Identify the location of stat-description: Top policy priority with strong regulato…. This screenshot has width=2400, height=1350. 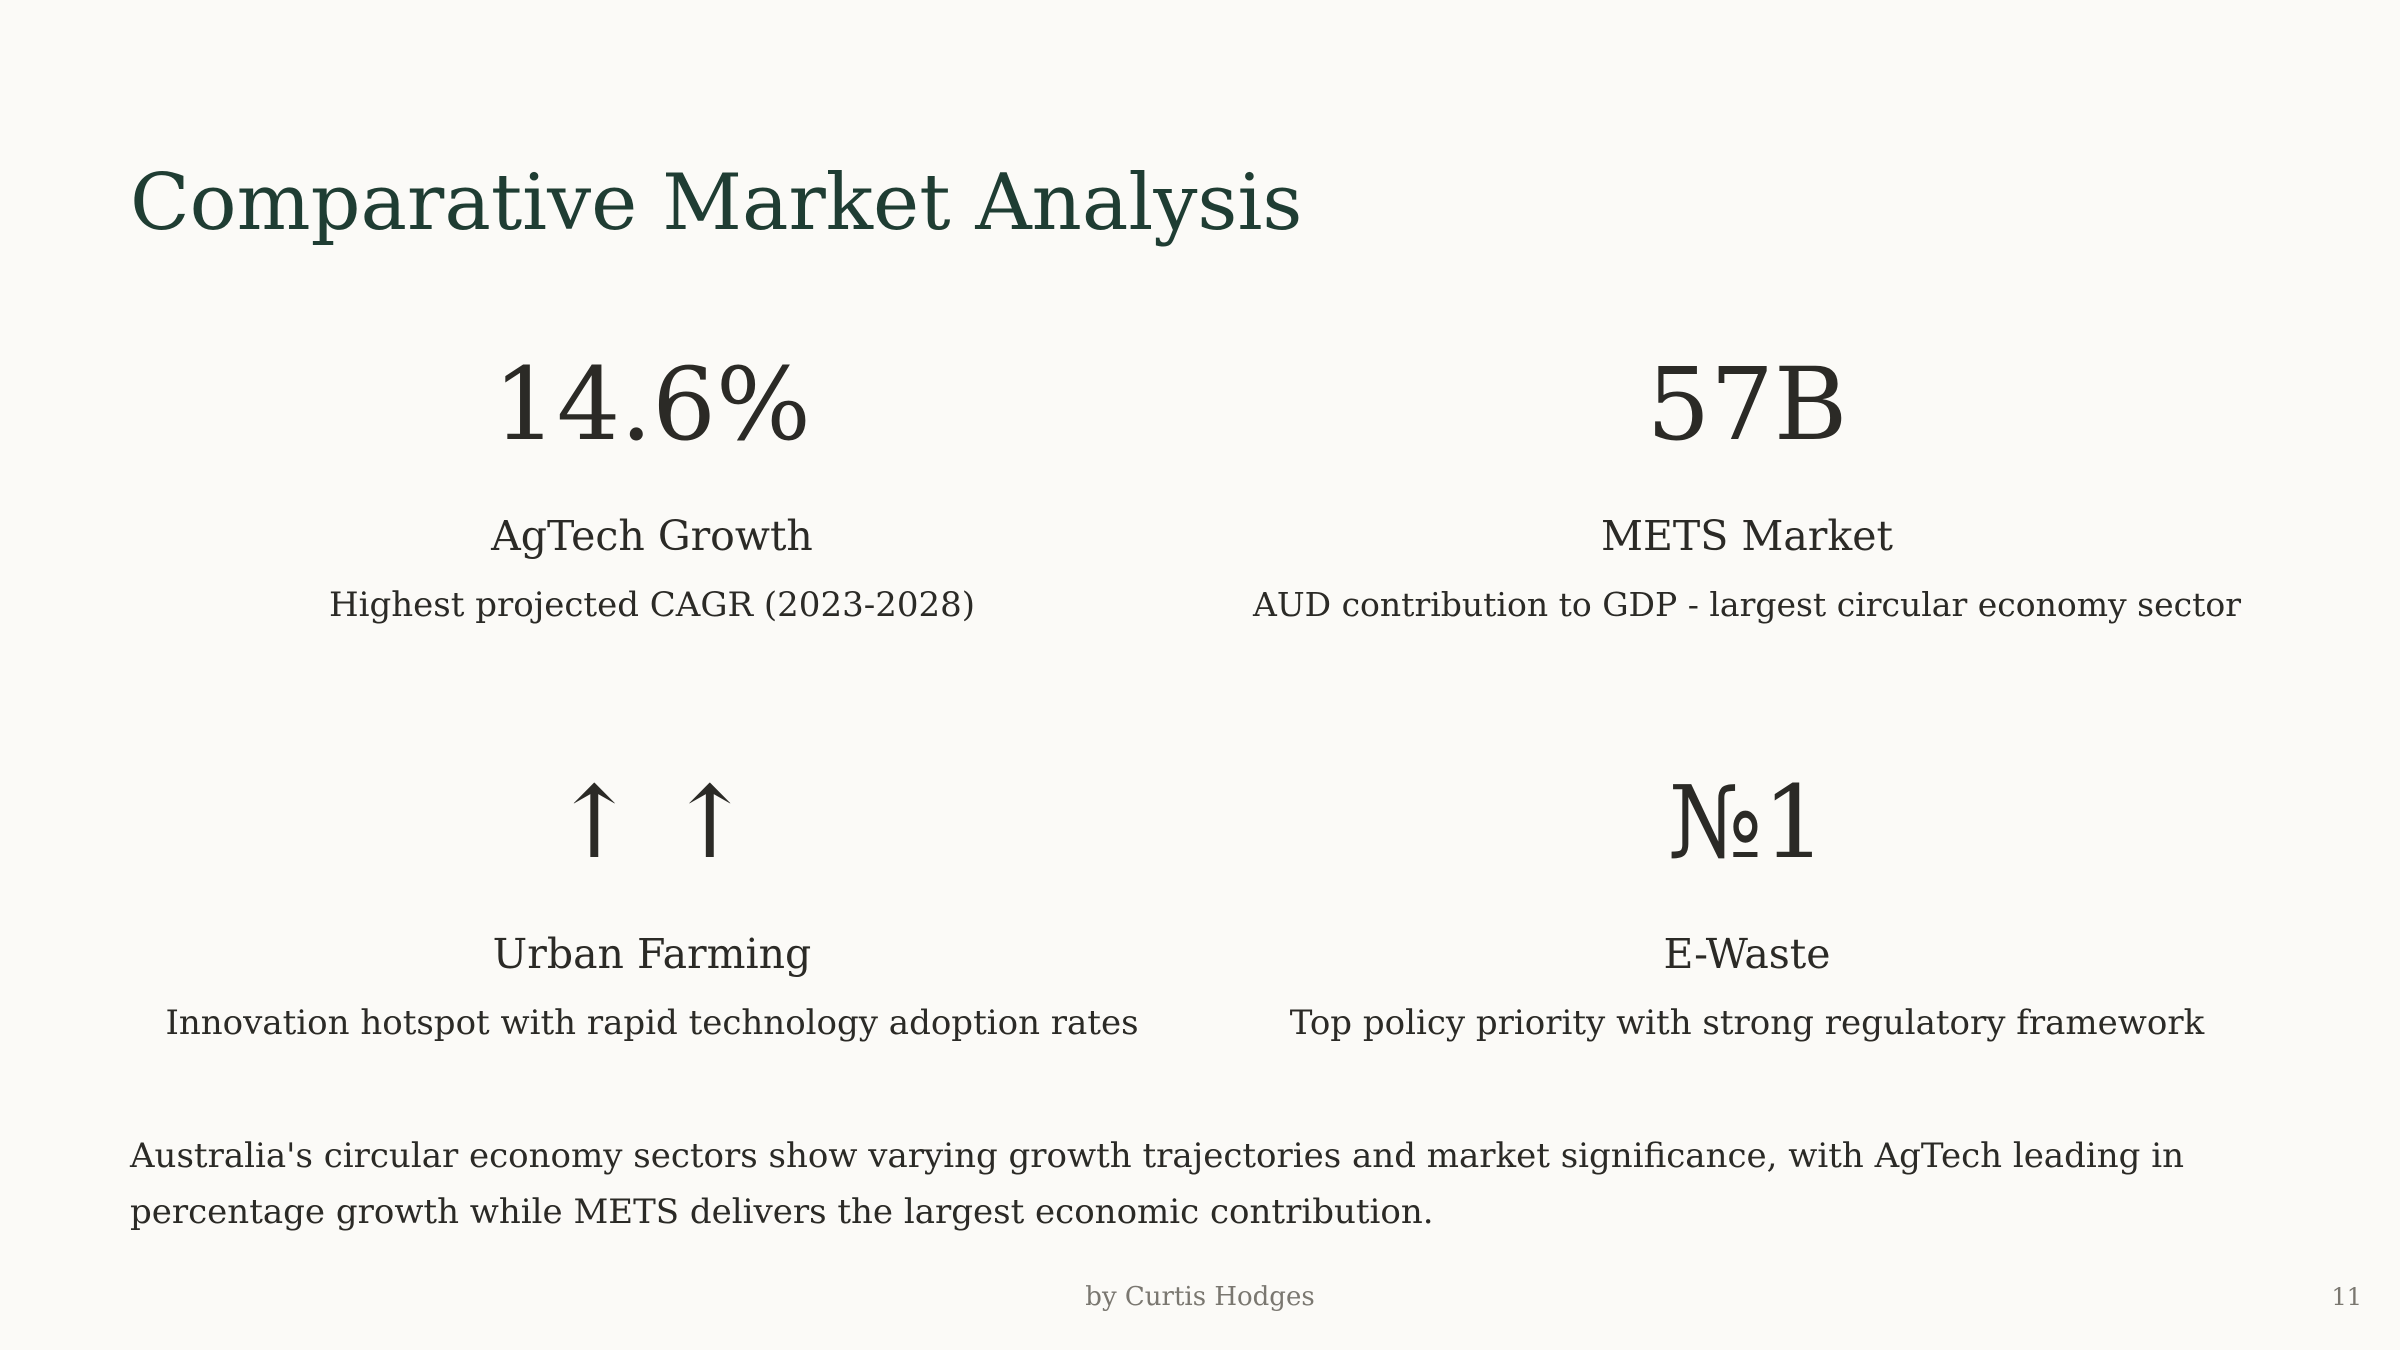
(1747, 1023).